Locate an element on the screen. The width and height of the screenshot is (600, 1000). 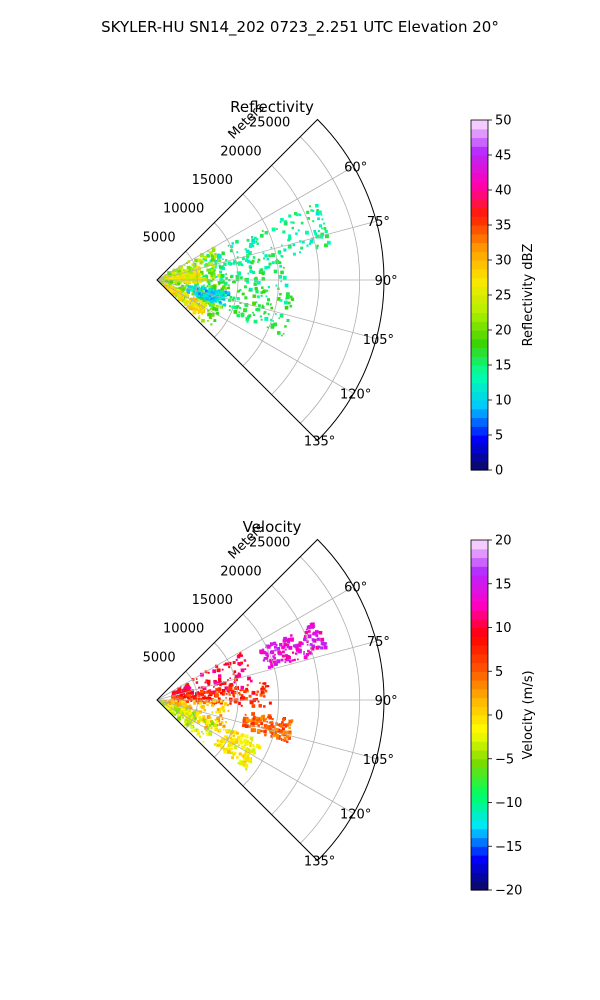
colorbar-tick-label: 10 is located at coordinates (503, 401).